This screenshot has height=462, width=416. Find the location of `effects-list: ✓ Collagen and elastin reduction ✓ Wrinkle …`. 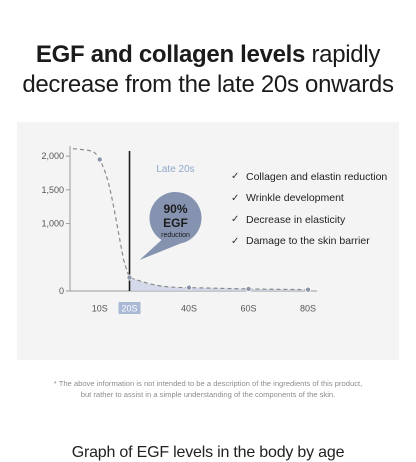

effects-list: ✓ Collagen and elastin reduction ✓ Wrinkle … is located at coordinates (309, 209).